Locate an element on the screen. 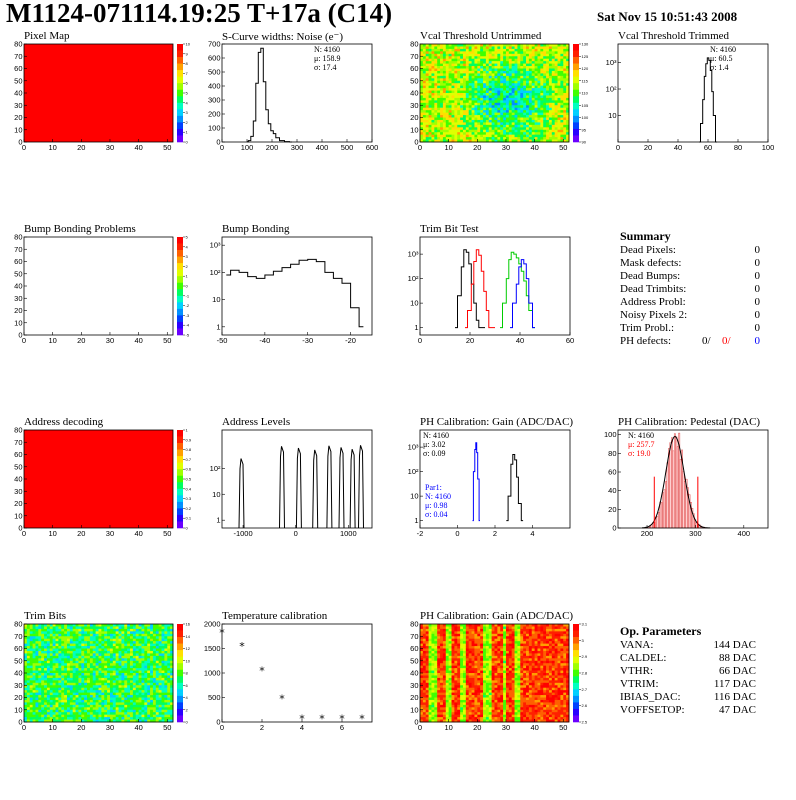 This screenshot has width=796, height=800. op-parameters-title: Op. Parameters is located at coordinates (660, 631).